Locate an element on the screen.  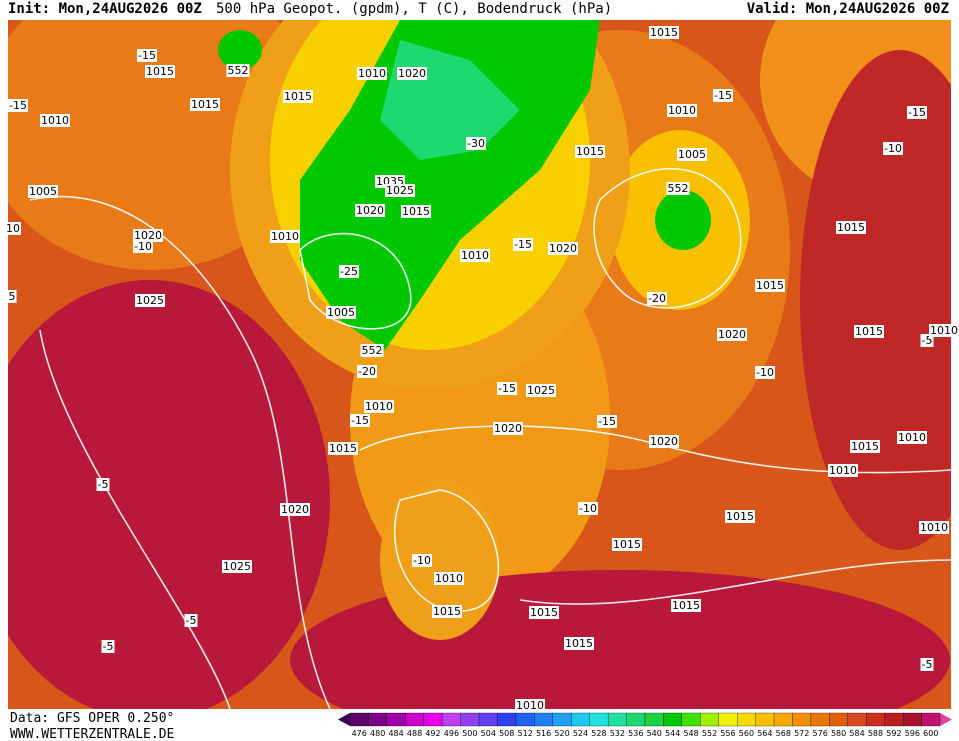
colorbar-label: 500 is located at coordinates (469, 733).